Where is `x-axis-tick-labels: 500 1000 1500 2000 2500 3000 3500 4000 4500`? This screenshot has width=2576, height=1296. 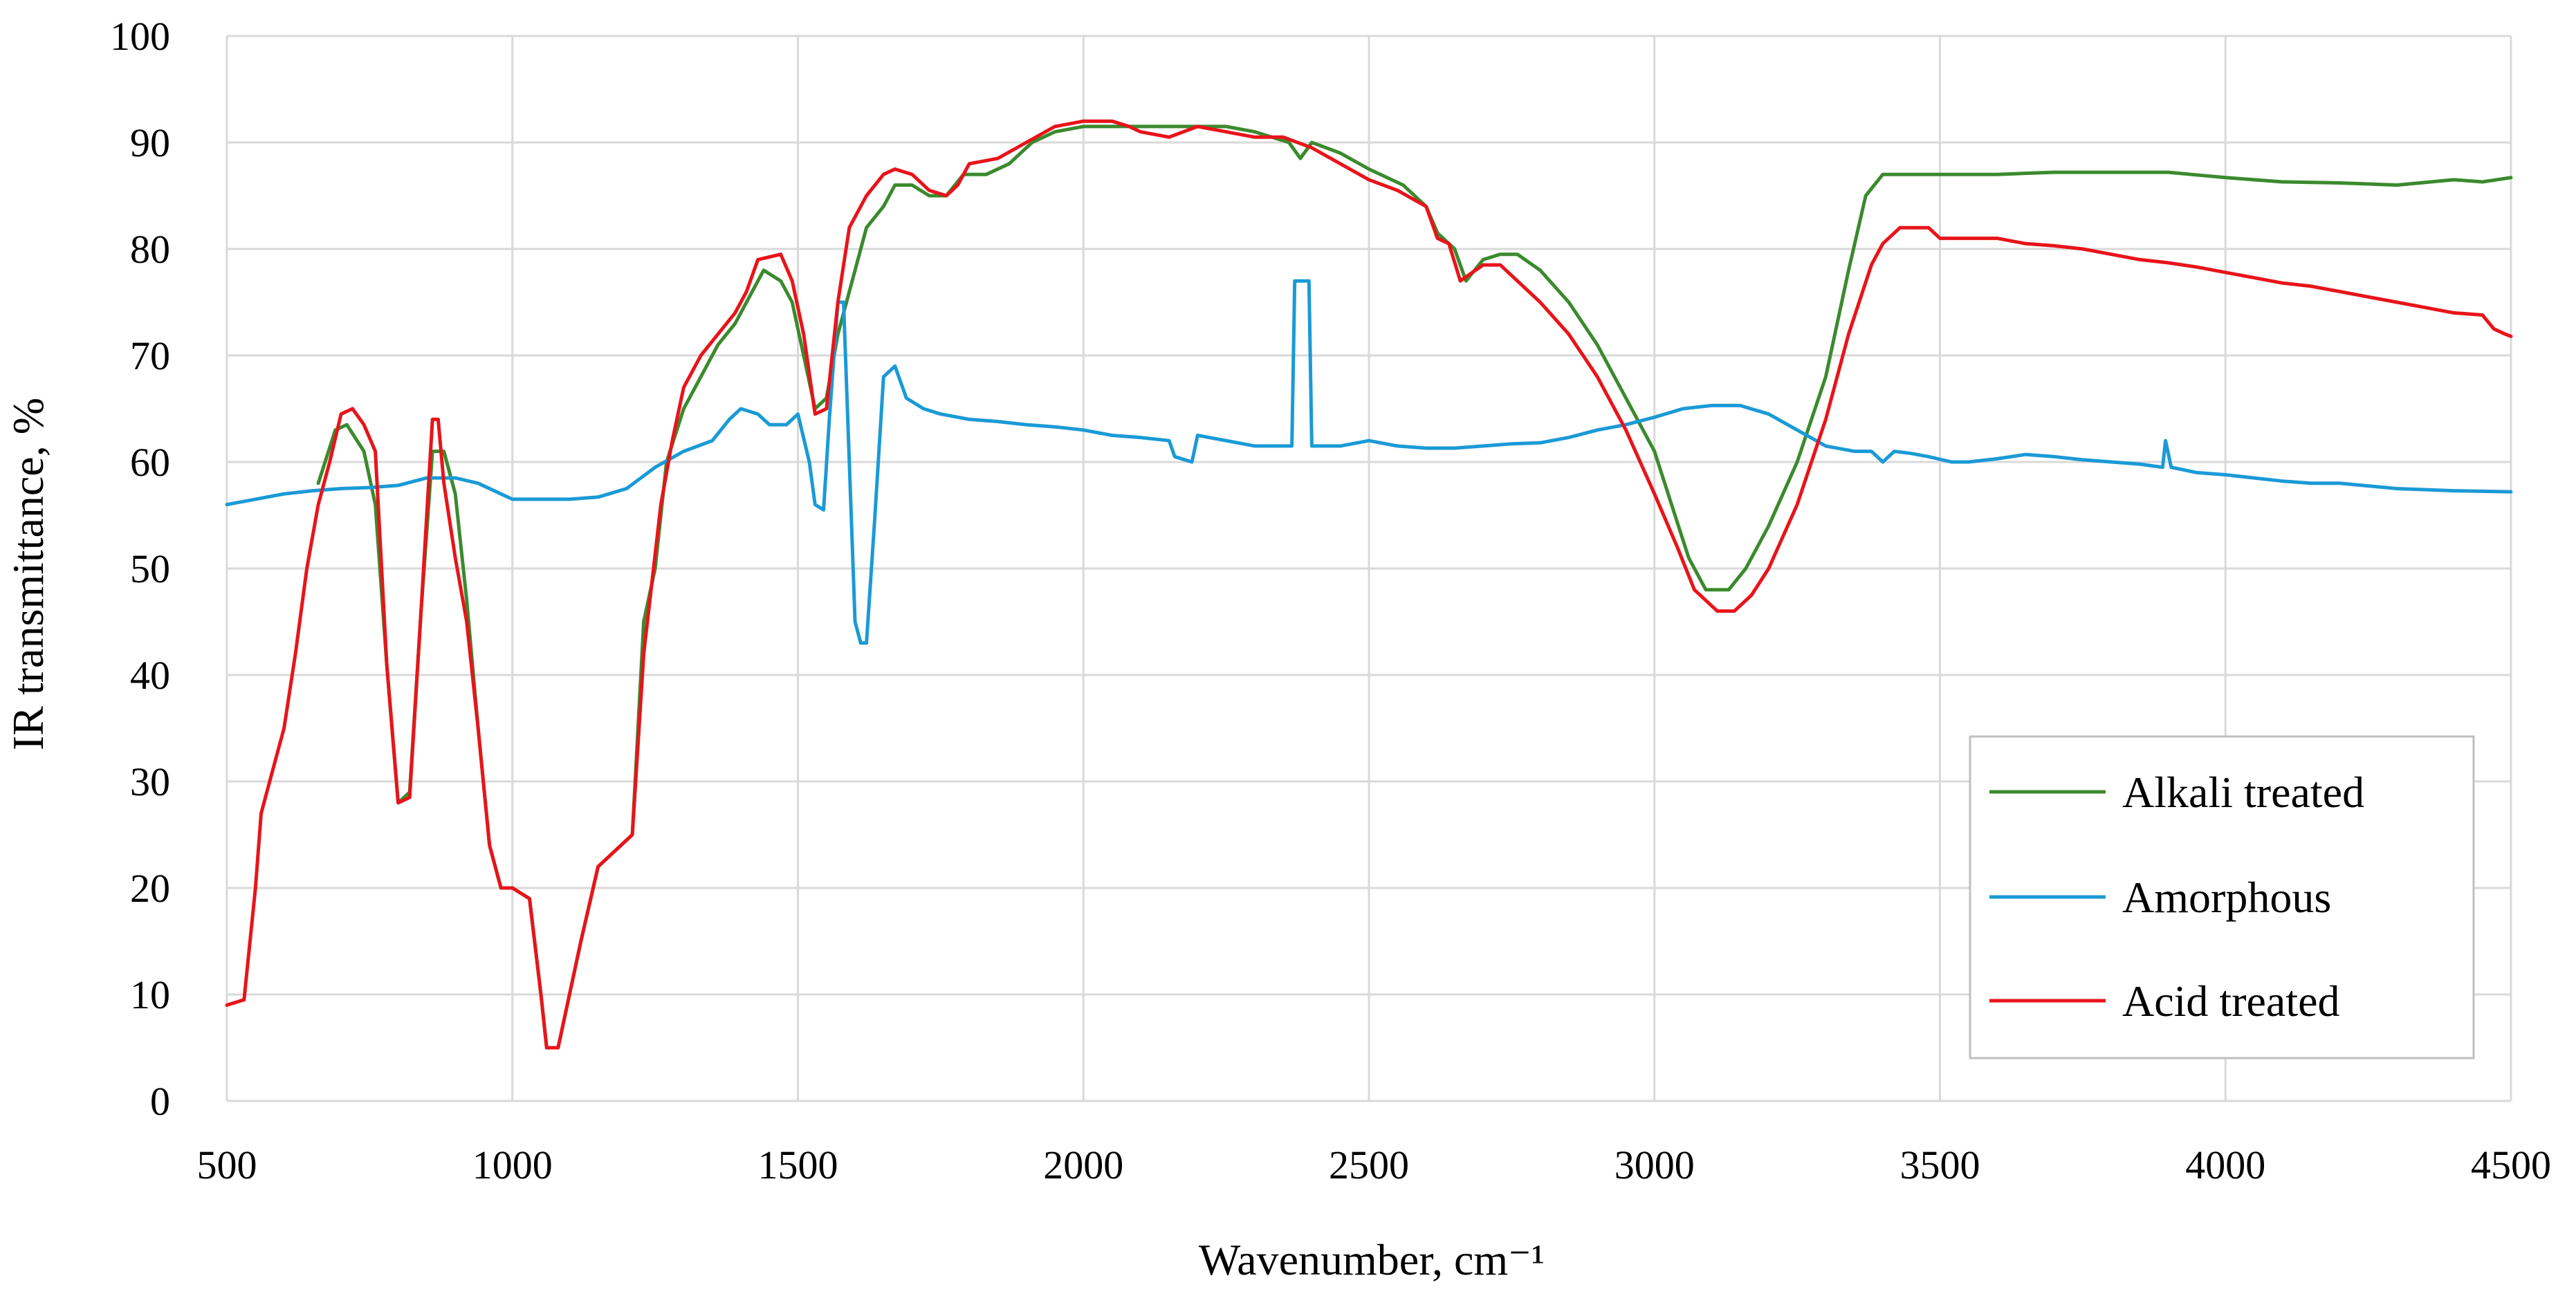
x-axis-tick-labels: 500 1000 1500 2000 2500 3000 3500 4000 4500 is located at coordinates (1374, 1165).